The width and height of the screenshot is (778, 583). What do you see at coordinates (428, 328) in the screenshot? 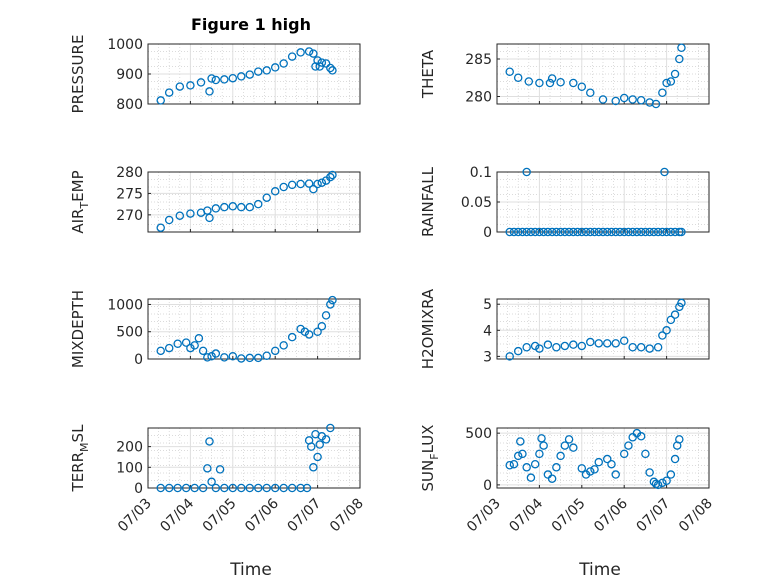
I see `y-axis-label: H2OMIXRA` at bounding box center [428, 328].